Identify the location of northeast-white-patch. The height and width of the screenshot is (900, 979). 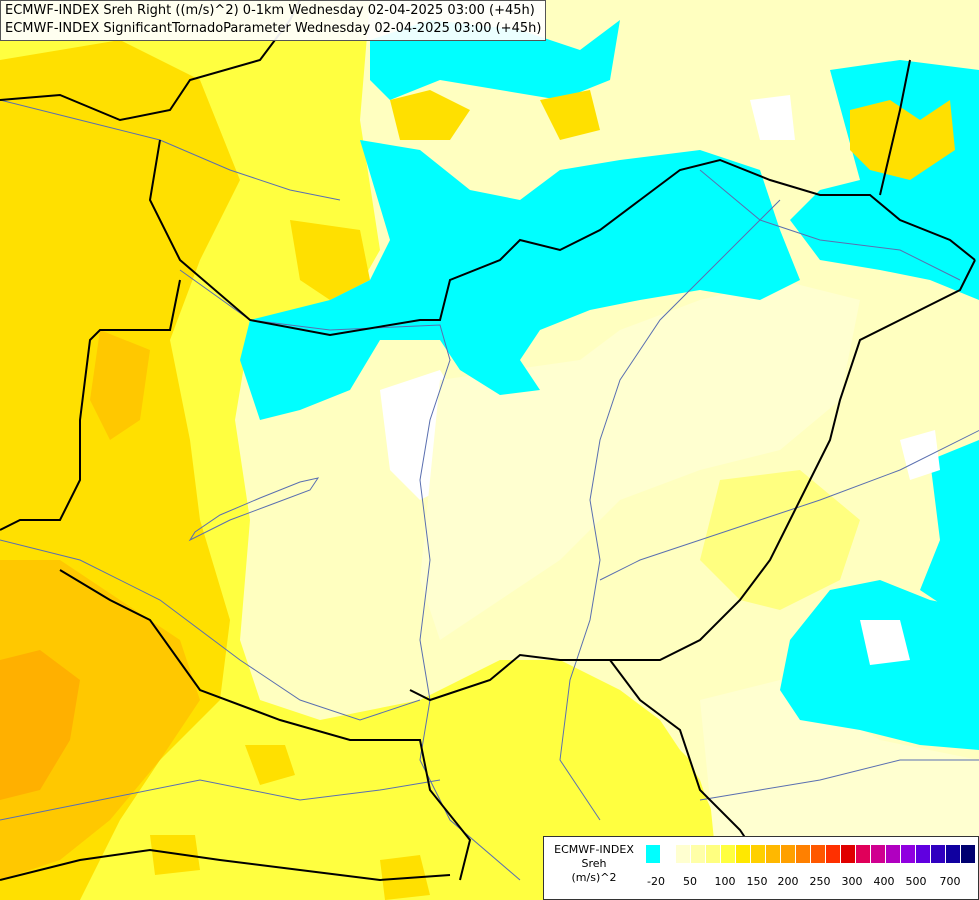
(772, 117).